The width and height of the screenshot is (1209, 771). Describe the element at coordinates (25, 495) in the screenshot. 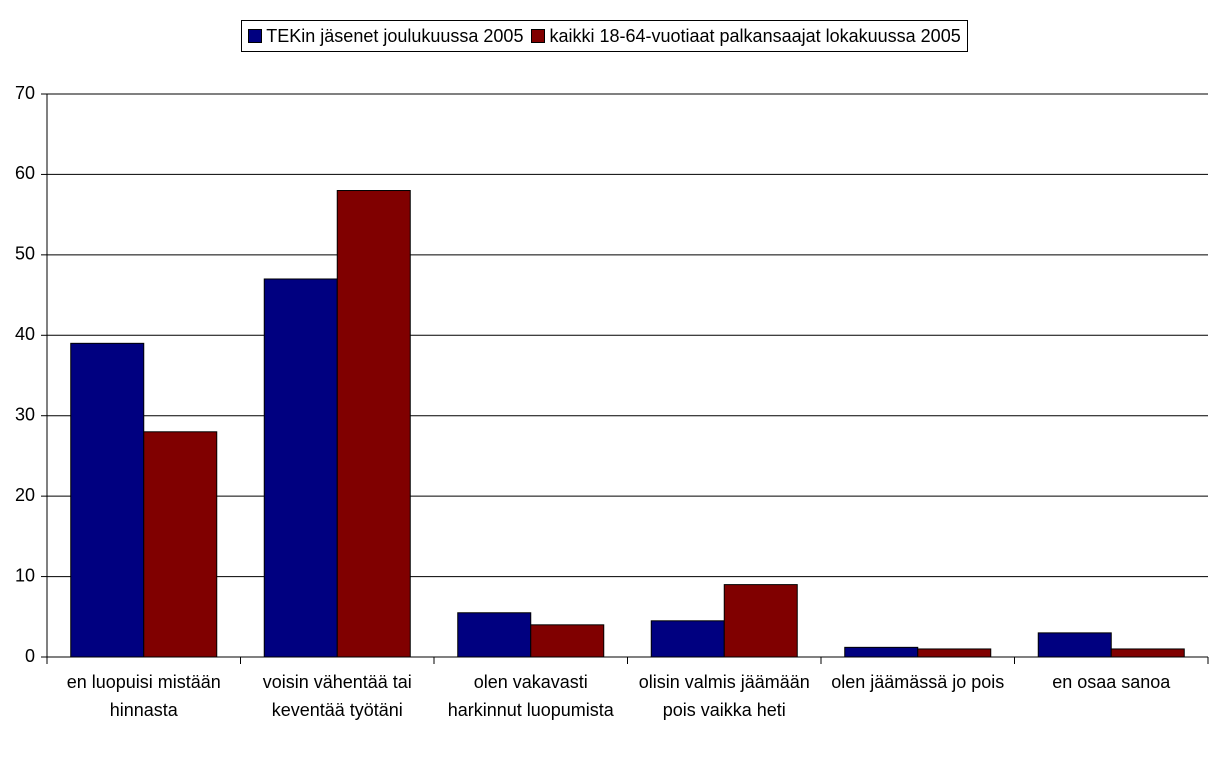

I see `y-tick-label: 20` at that location.